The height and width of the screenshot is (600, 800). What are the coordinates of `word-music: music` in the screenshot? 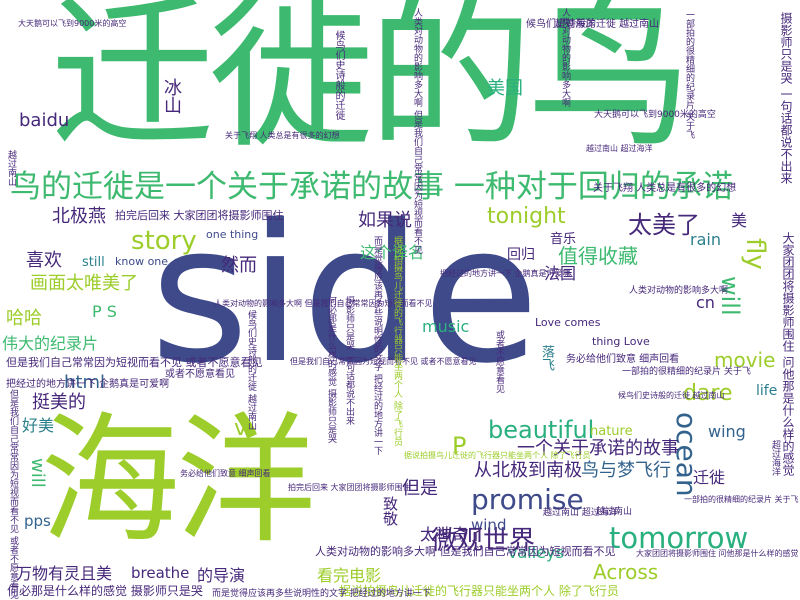 It's located at (446, 326).